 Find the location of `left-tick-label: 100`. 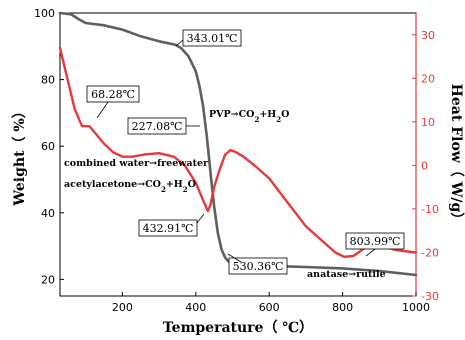

left-tick-label: 100 is located at coordinates (44, 13).